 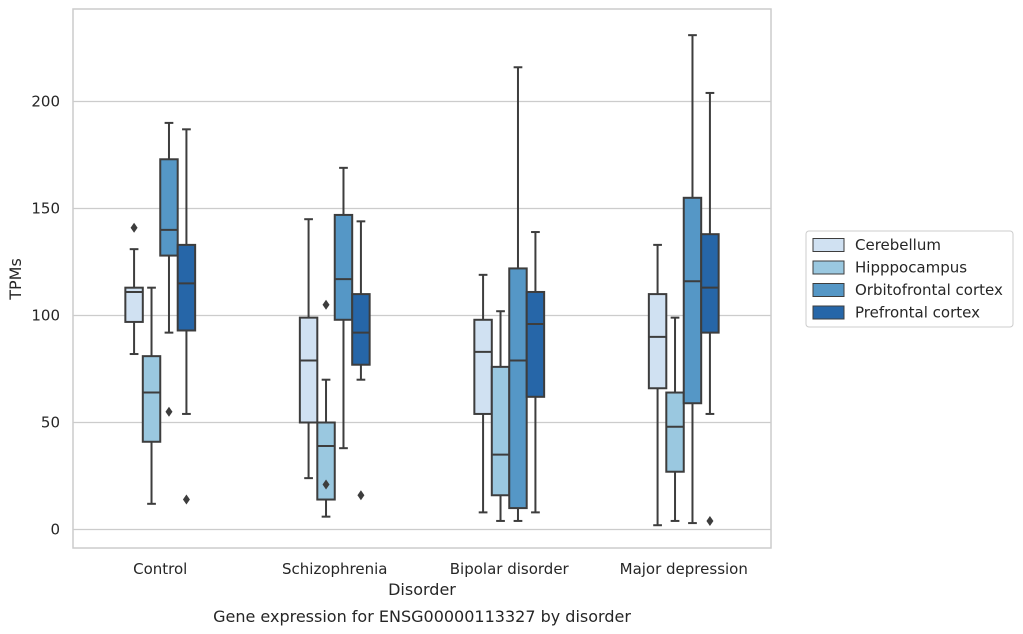 What do you see at coordinates (510, 569) in the screenshot?
I see `x-tick-label: Bipolar disorder` at bounding box center [510, 569].